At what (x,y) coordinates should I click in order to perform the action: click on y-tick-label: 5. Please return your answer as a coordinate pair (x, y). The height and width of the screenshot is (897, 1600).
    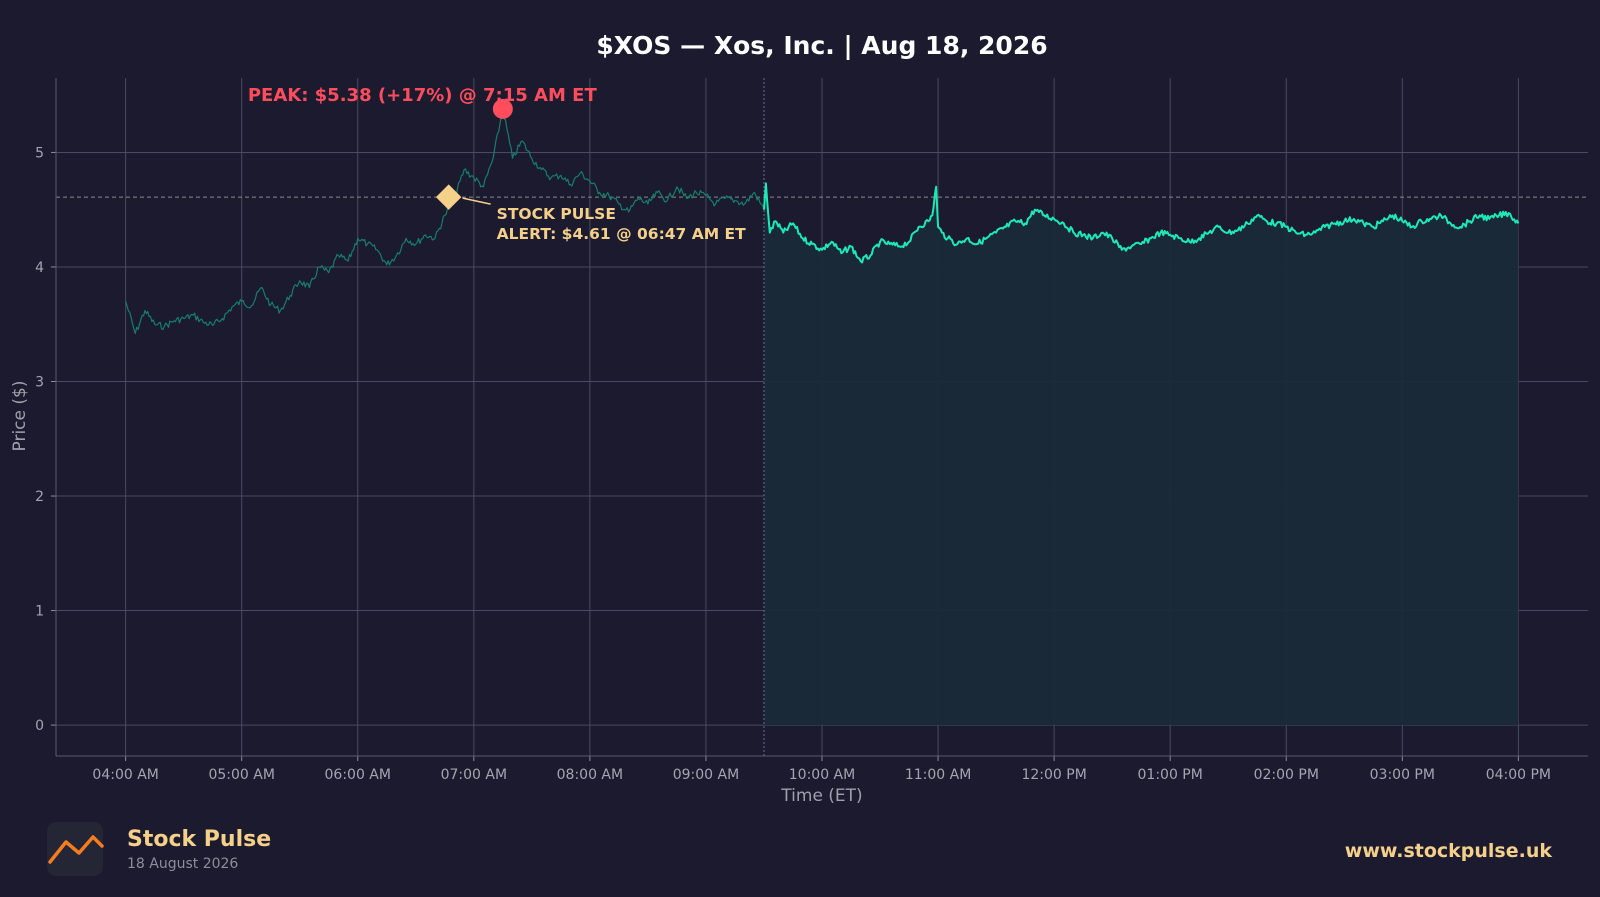
    Looking at the image, I should click on (39, 153).